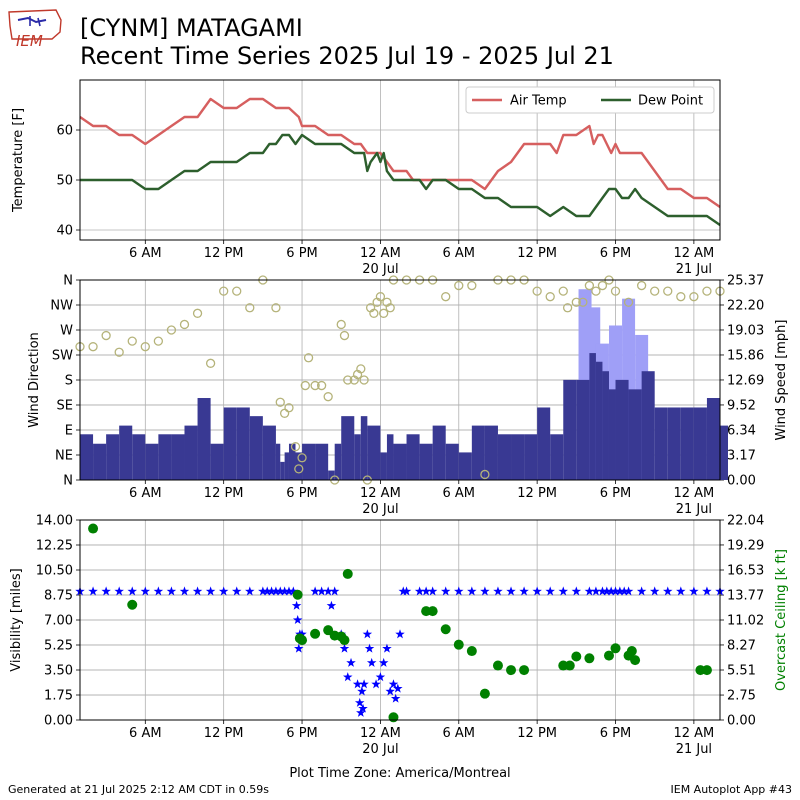  What do you see at coordinates (745, 521) in the screenshot?
I see `y-right-tick-label: 22.04` at bounding box center [745, 521].